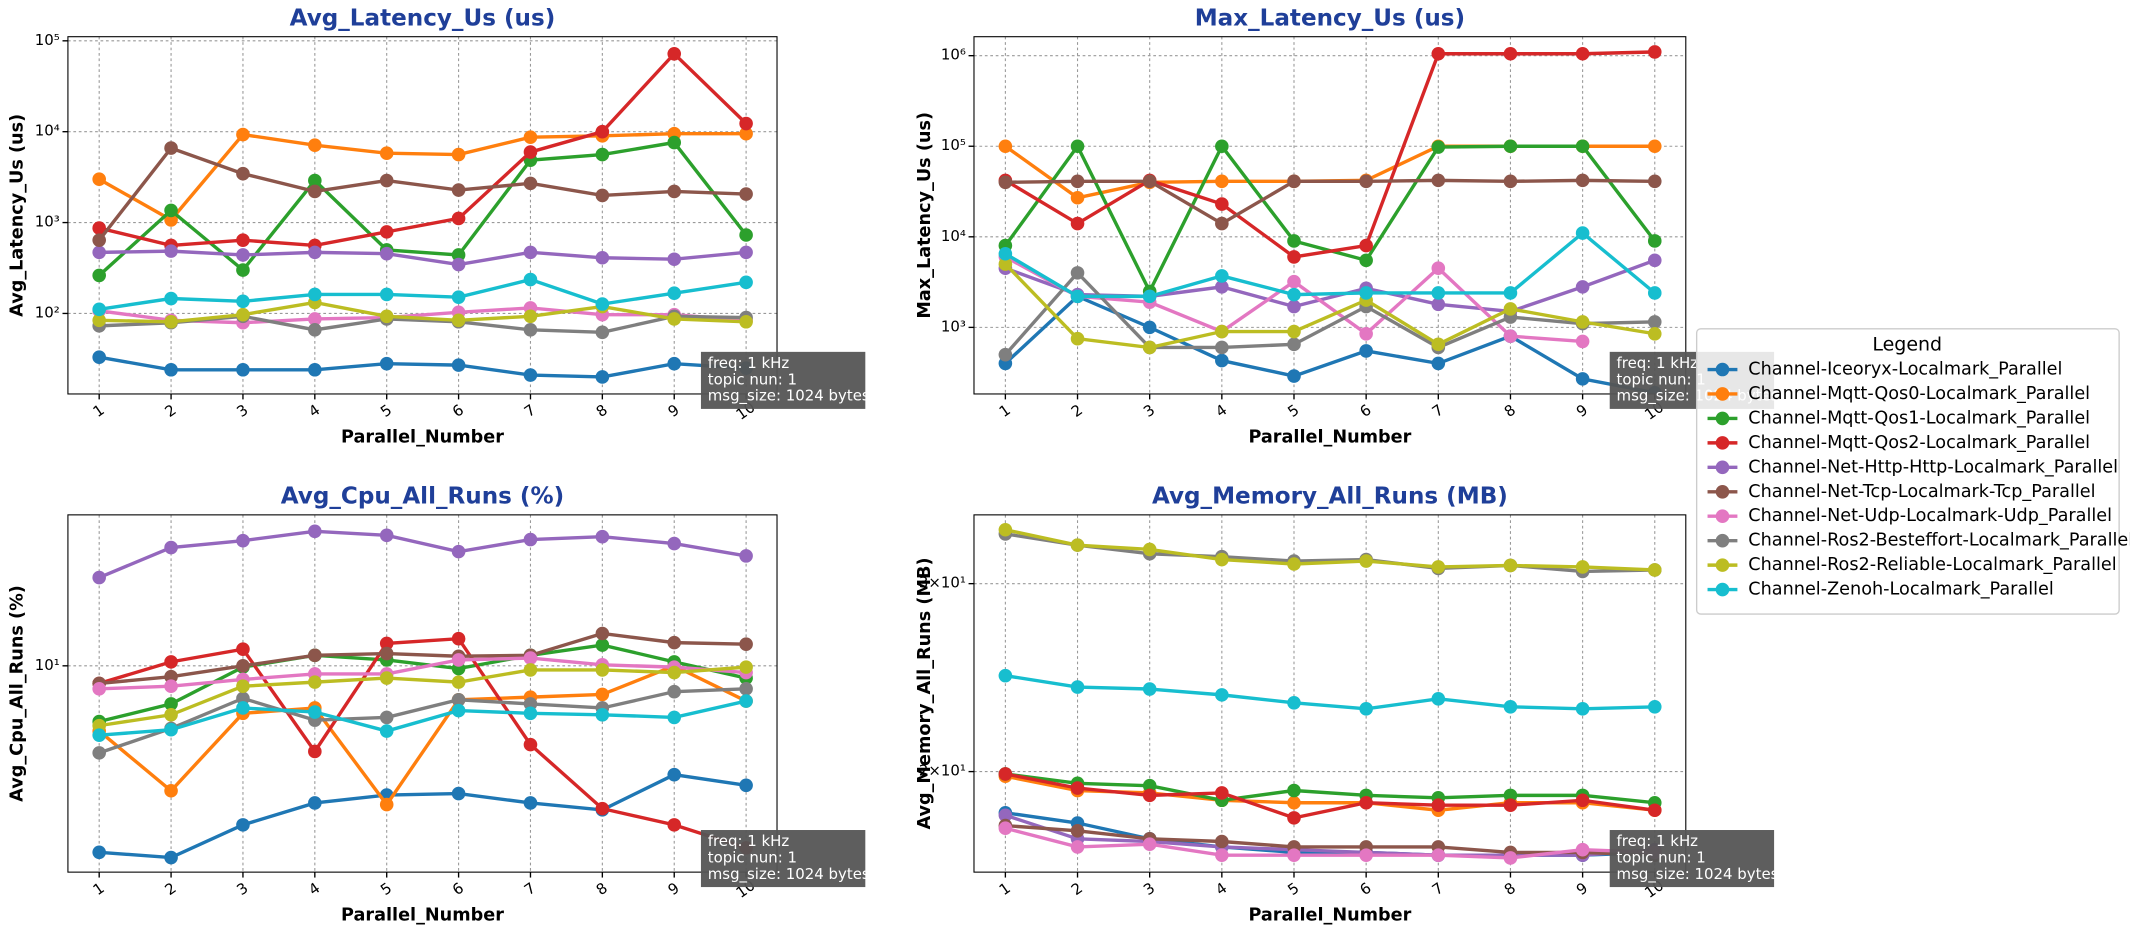 This screenshot has width=2130, height=936. Describe the element at coordinates (1921, 492) in the screenshot. I see `legend-label: Channel-Net-Tcp-Localmark-Tcp_Parallel` at that location.